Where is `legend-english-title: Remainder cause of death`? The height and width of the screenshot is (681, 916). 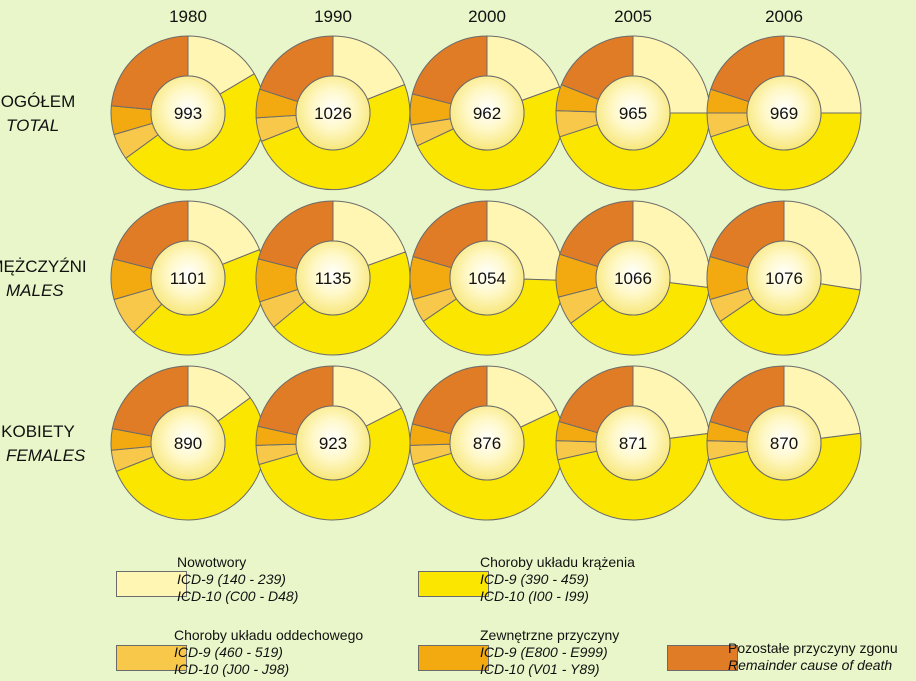 legend-english-title: Remainder cause of death is located at coordinates (810, 665).